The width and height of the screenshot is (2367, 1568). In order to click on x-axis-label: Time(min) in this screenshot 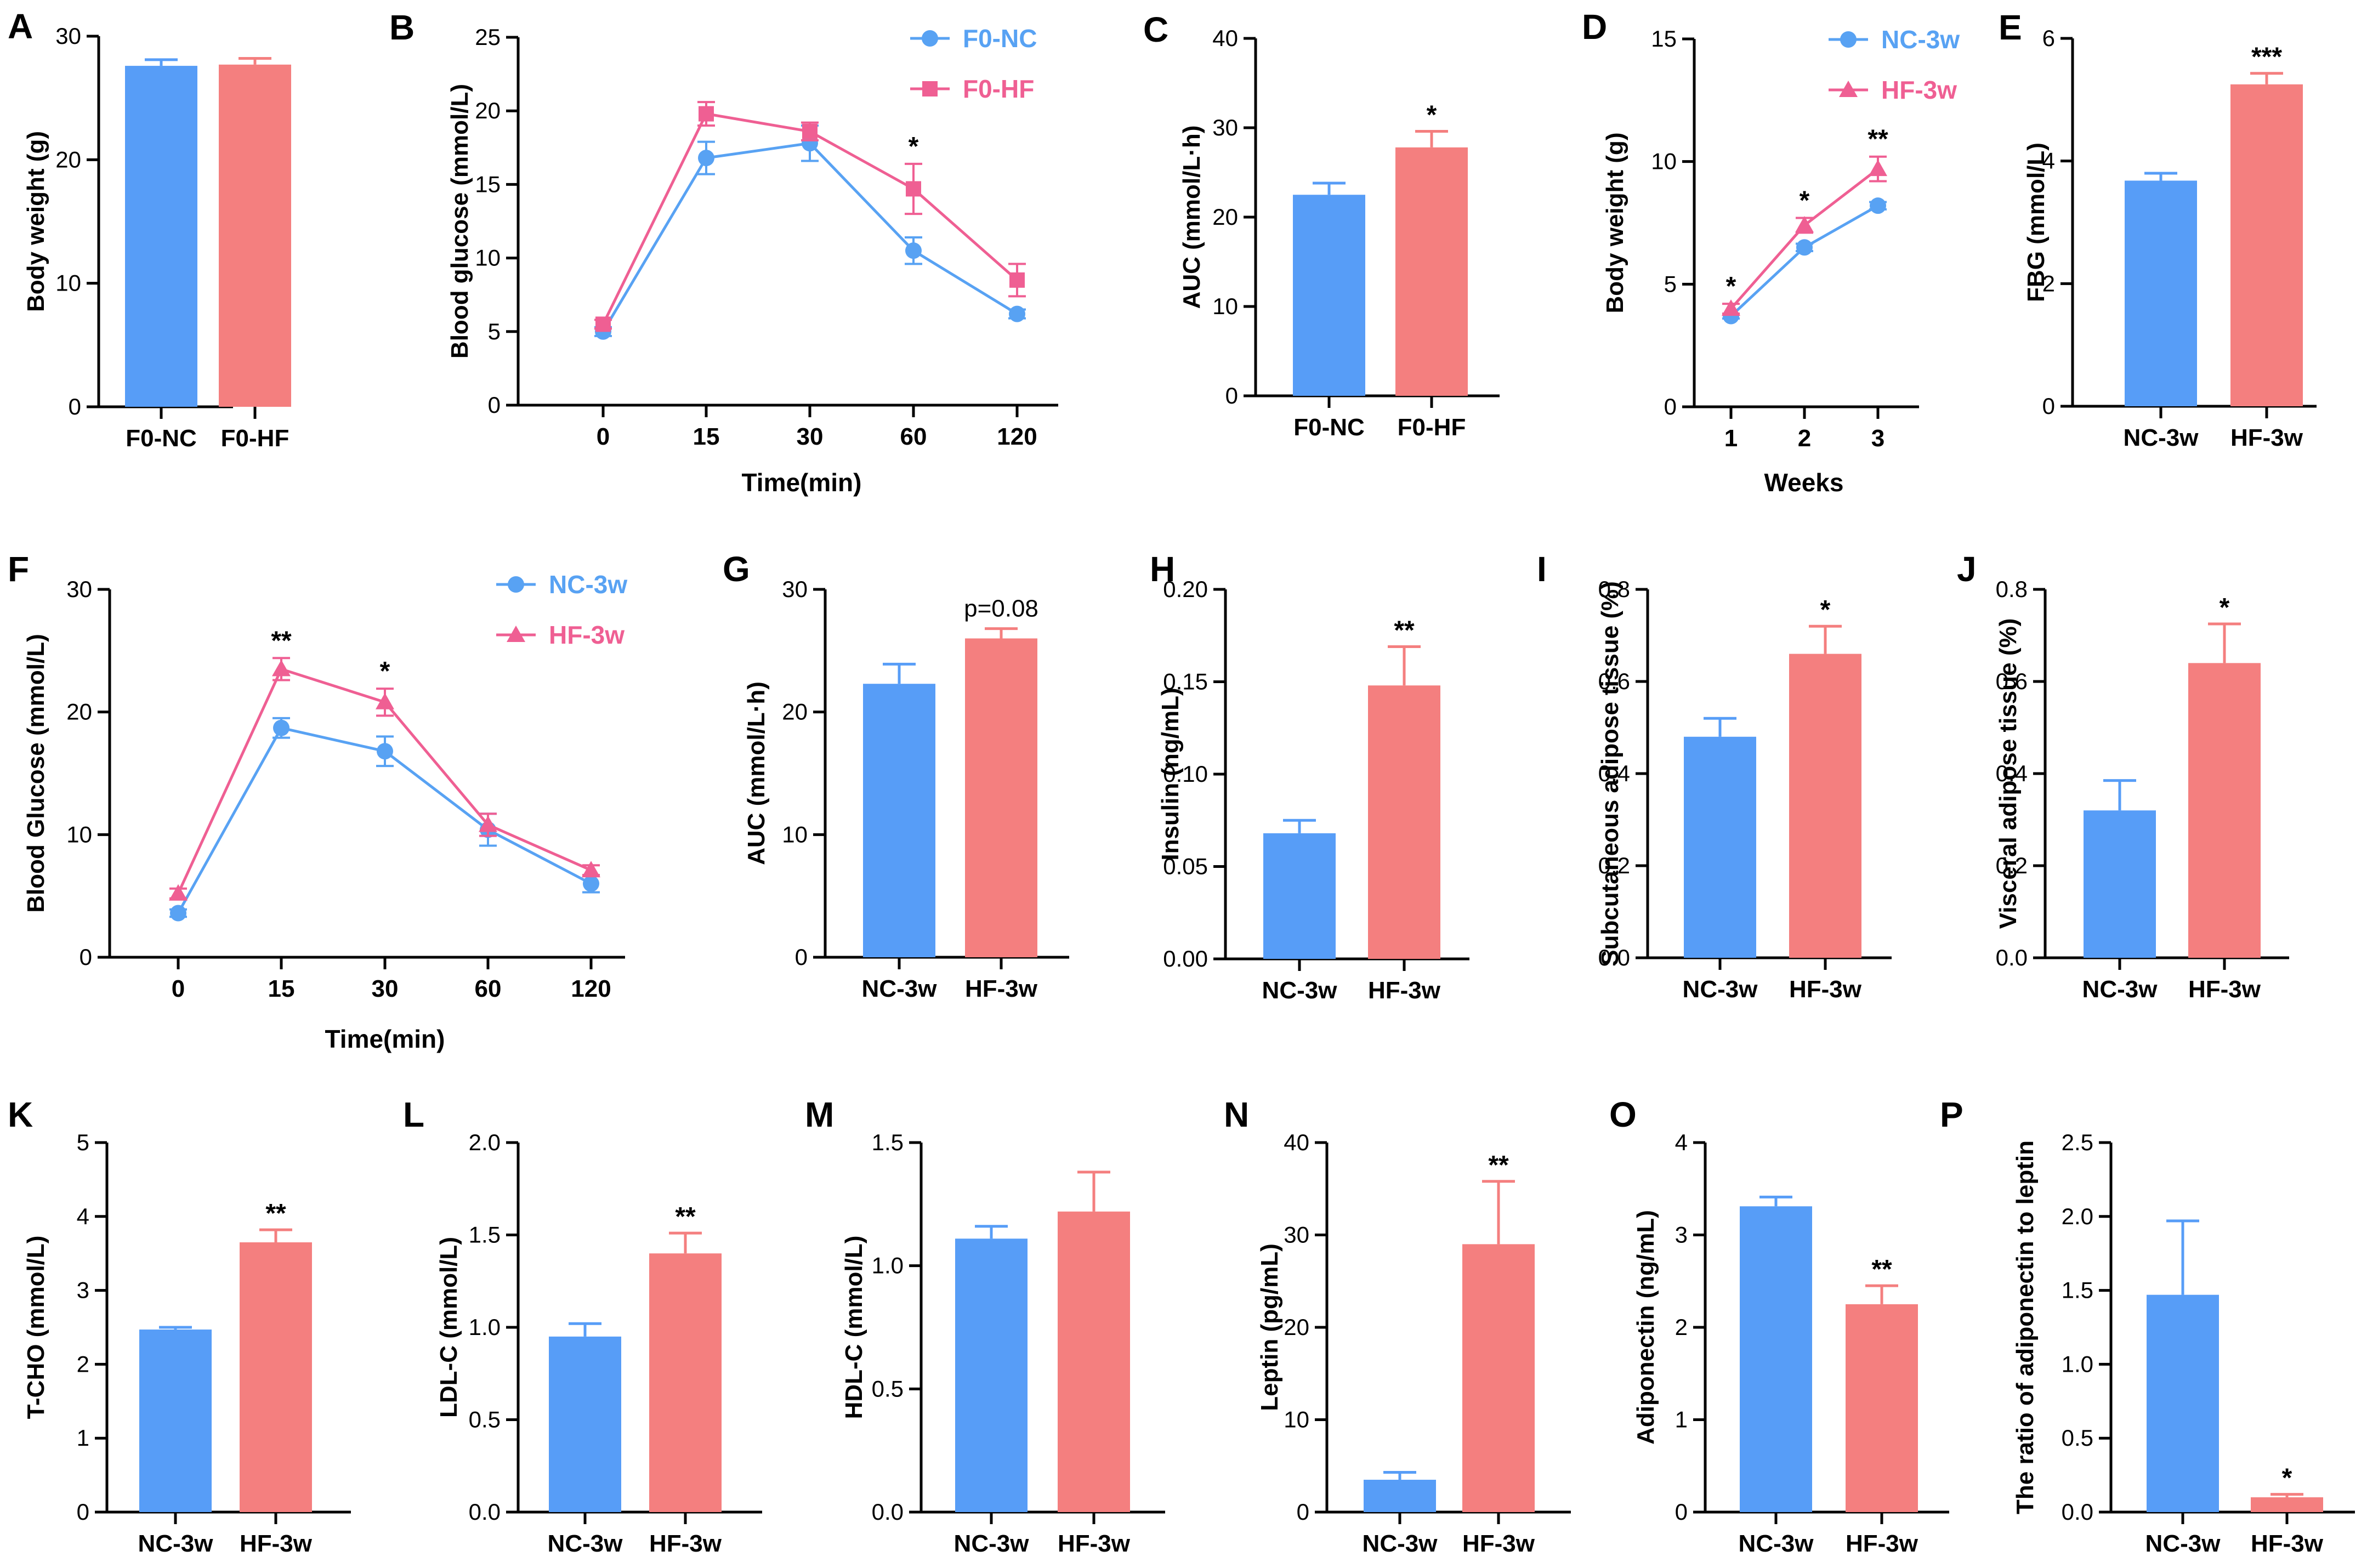, I will do `click(385, 1039)`.